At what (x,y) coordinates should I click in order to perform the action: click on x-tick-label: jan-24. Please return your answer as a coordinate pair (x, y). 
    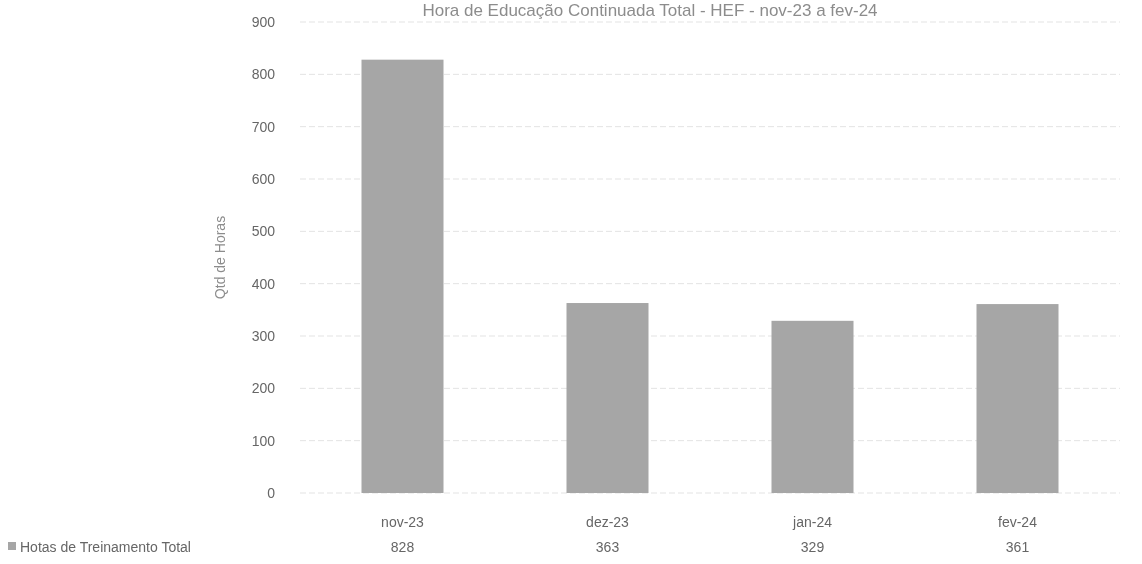
    Looking at the image, I should click on (812, 522).